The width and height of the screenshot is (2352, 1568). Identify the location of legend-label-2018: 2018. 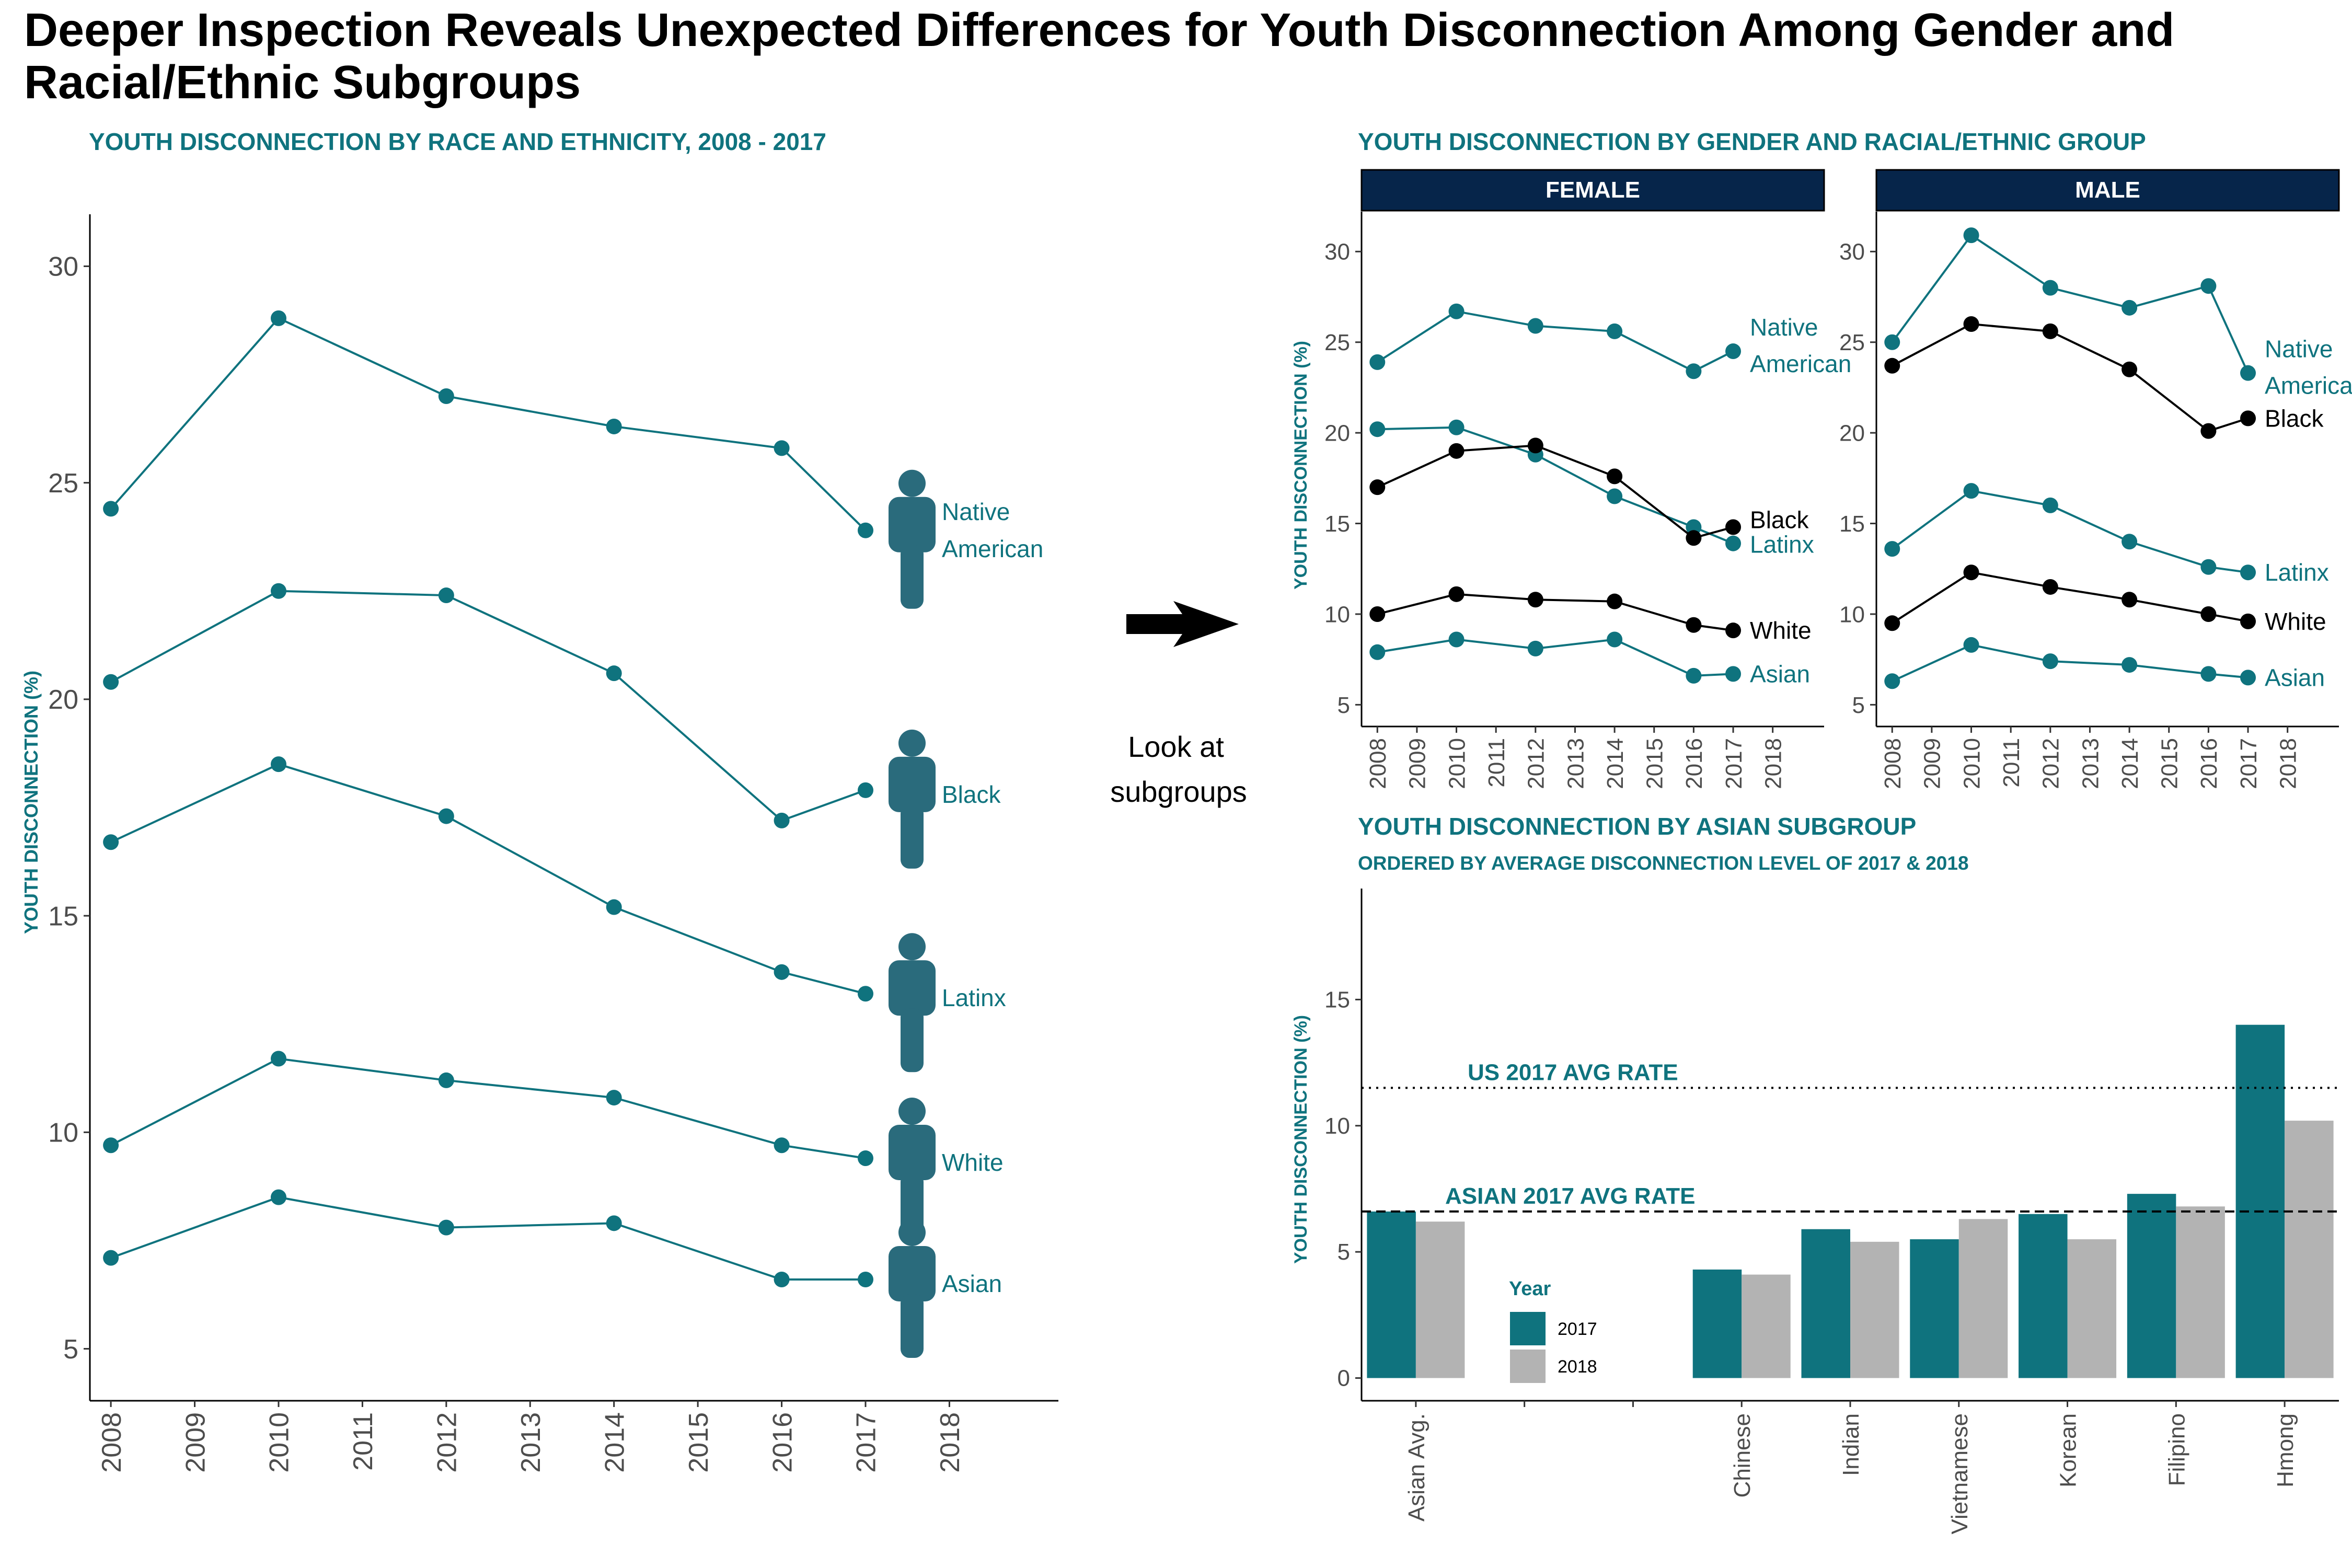
(1577, 1367).